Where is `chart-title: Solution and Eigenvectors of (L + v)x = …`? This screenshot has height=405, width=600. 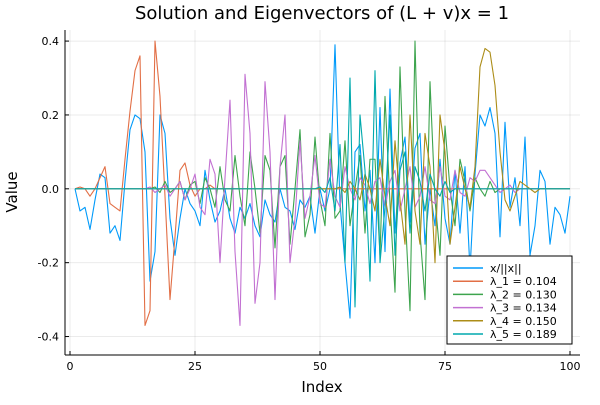
chart-title: Solution and Eigenvectors of (L + v)x = … is located at coordinates (322, 13).